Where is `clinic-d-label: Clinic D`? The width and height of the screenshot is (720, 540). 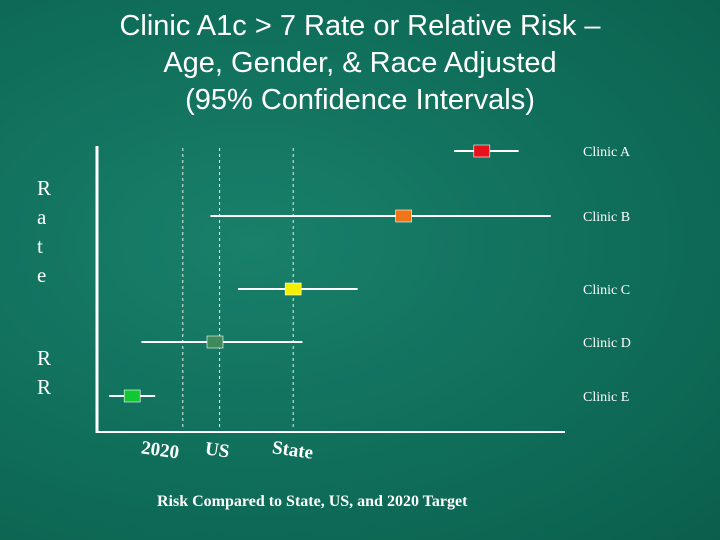
clinic-d-label: Clinic D is located at coordinates (607, 343).